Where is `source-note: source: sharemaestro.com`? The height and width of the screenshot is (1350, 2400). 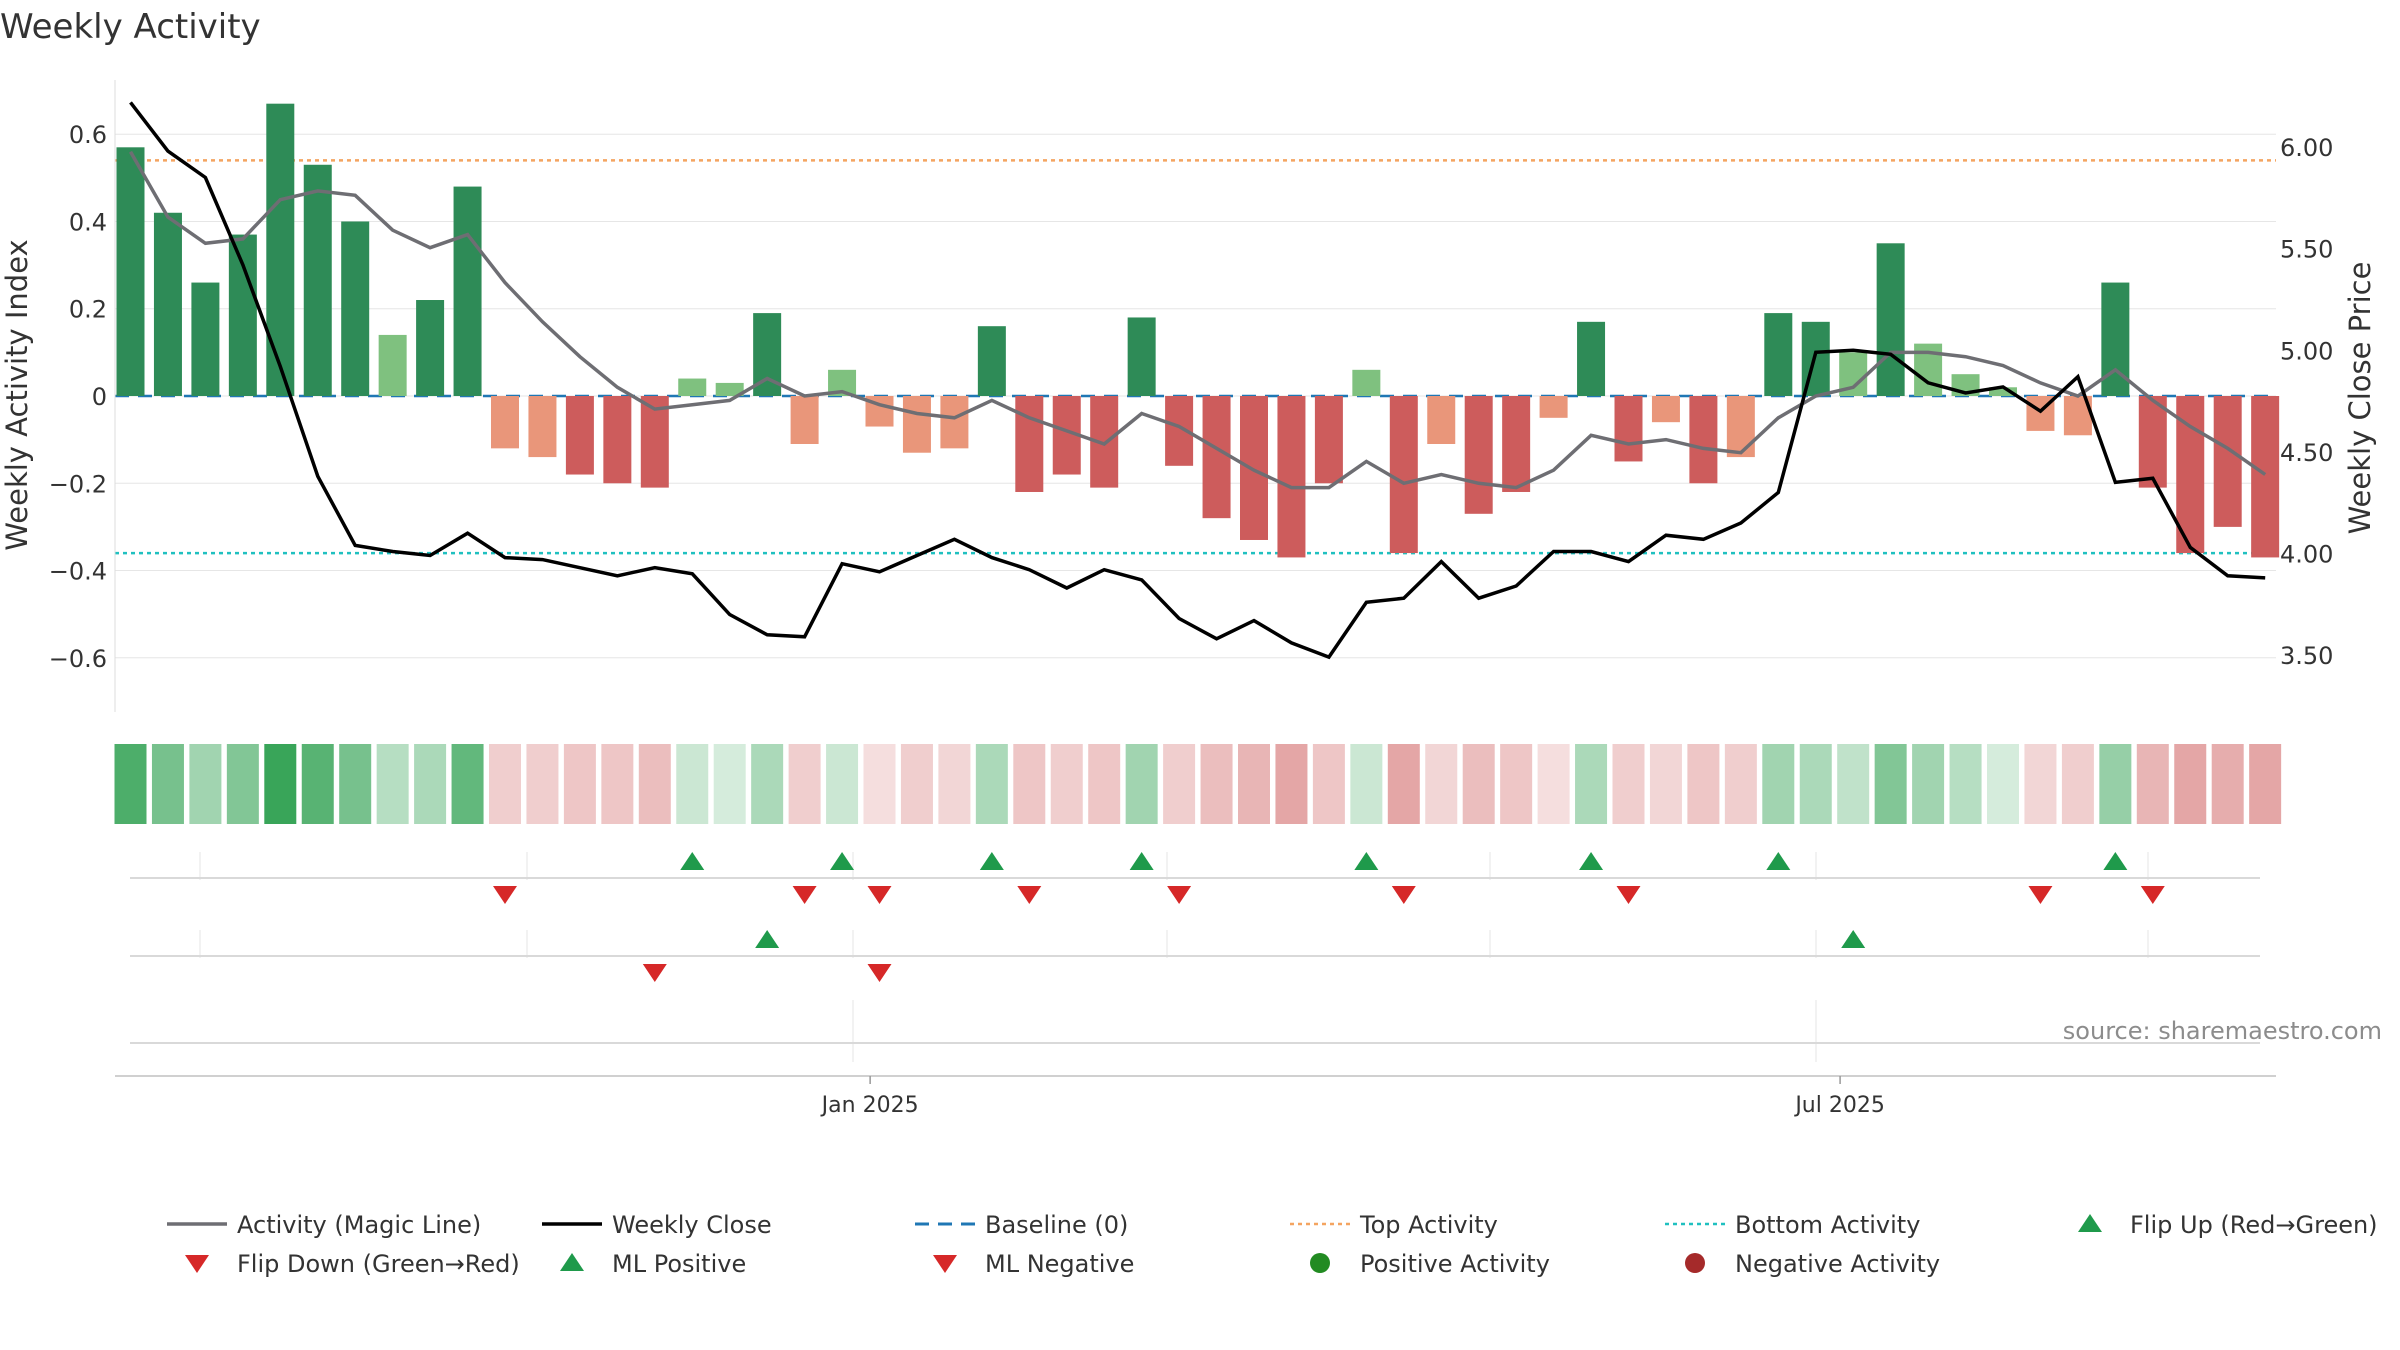 source-note: source: sharemaestro.com is located at coordinates (2222, 1031).